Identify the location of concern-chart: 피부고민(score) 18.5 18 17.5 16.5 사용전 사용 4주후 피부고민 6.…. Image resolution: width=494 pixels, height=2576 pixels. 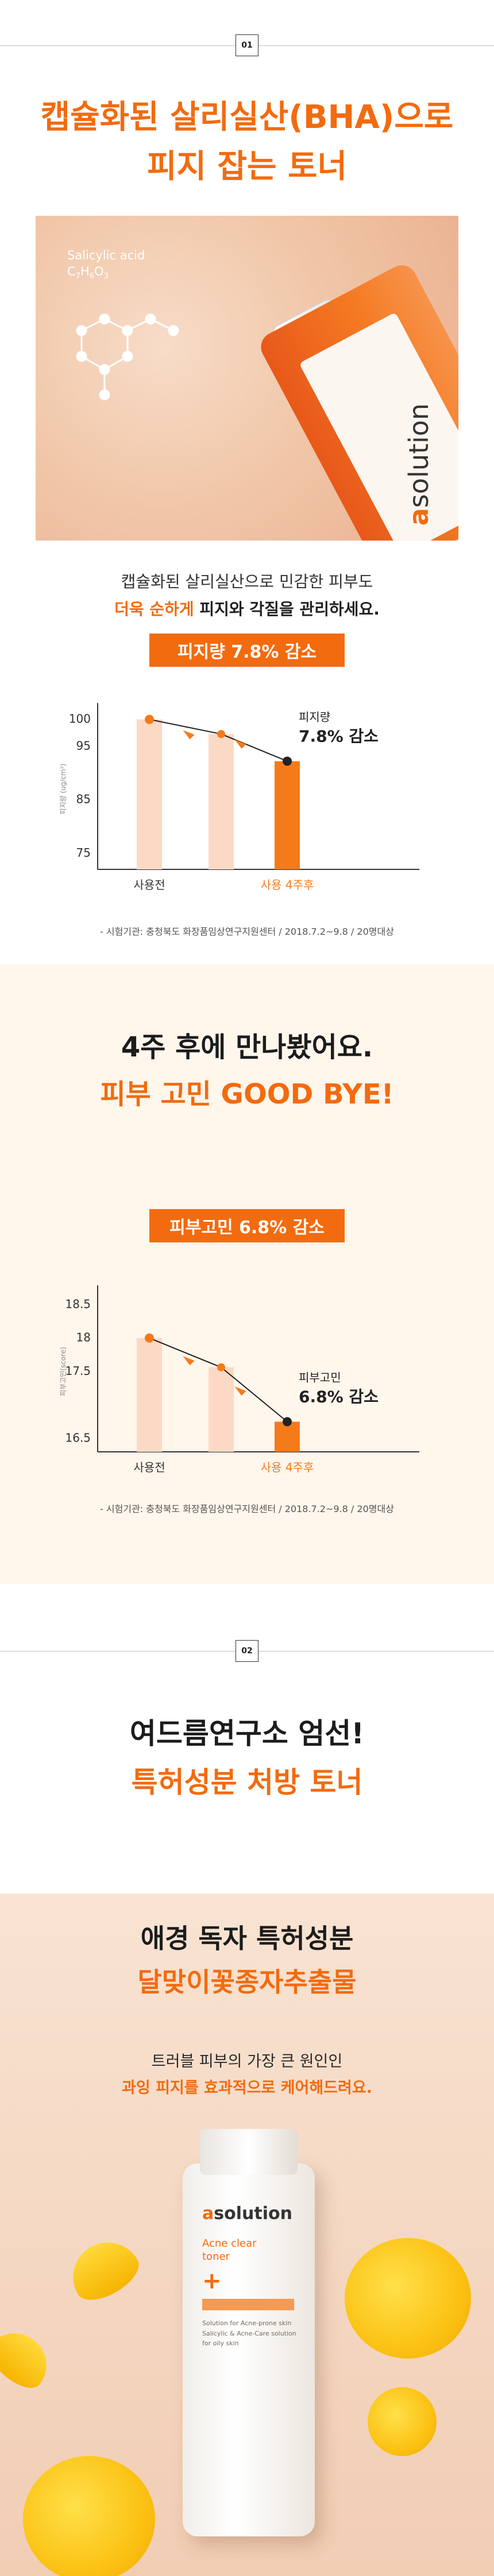
(258, 1377).